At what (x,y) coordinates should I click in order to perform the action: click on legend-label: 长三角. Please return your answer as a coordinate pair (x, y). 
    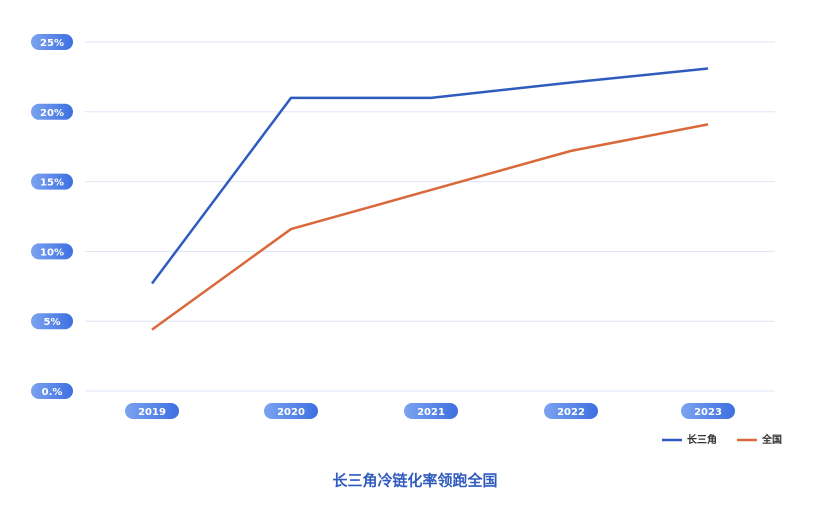
    Looking at the image, I should click on (702, 439).